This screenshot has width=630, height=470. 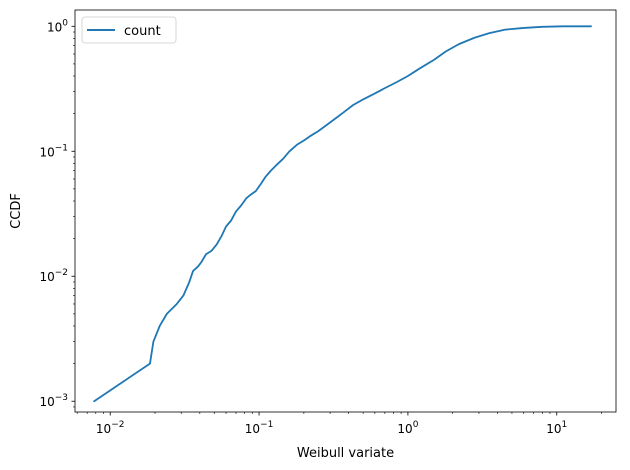 I want to click on y-tick-label: 10⁻¹, so click(x=53, y=151).